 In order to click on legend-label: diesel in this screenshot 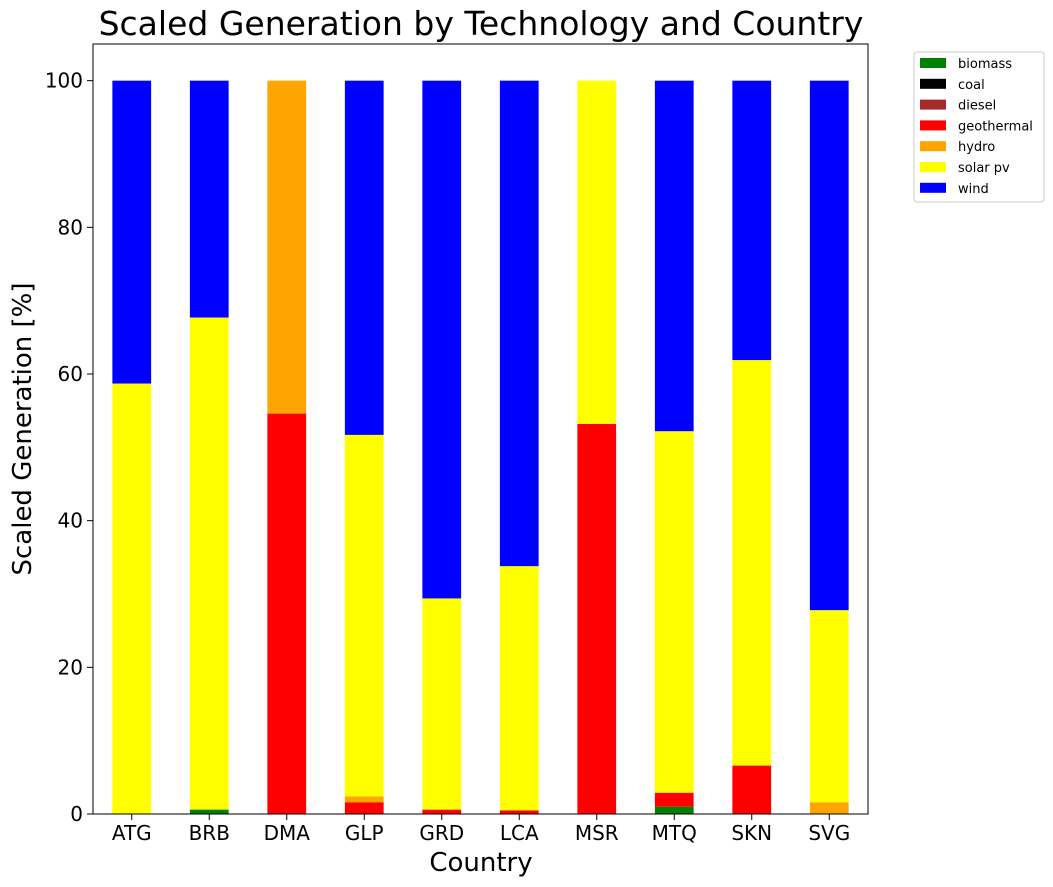, I will do `click(977, 106)`.